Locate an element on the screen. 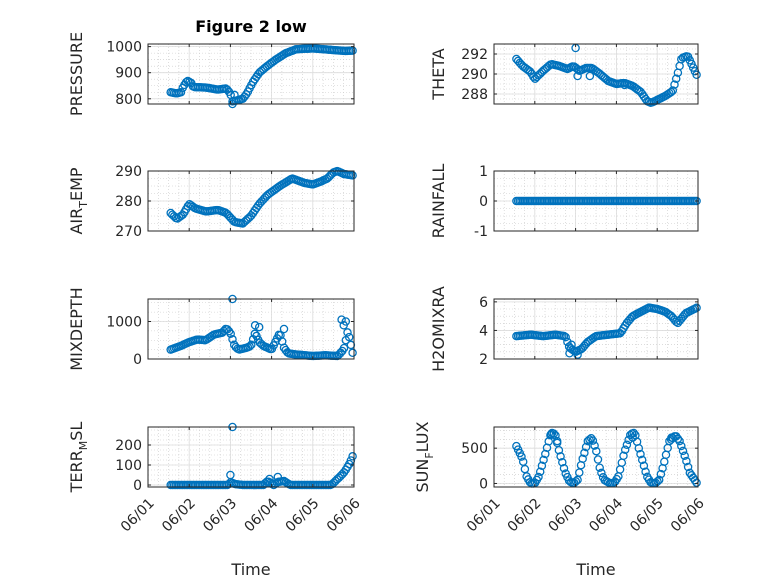  minor-grid is located at coordinates (251, 457).